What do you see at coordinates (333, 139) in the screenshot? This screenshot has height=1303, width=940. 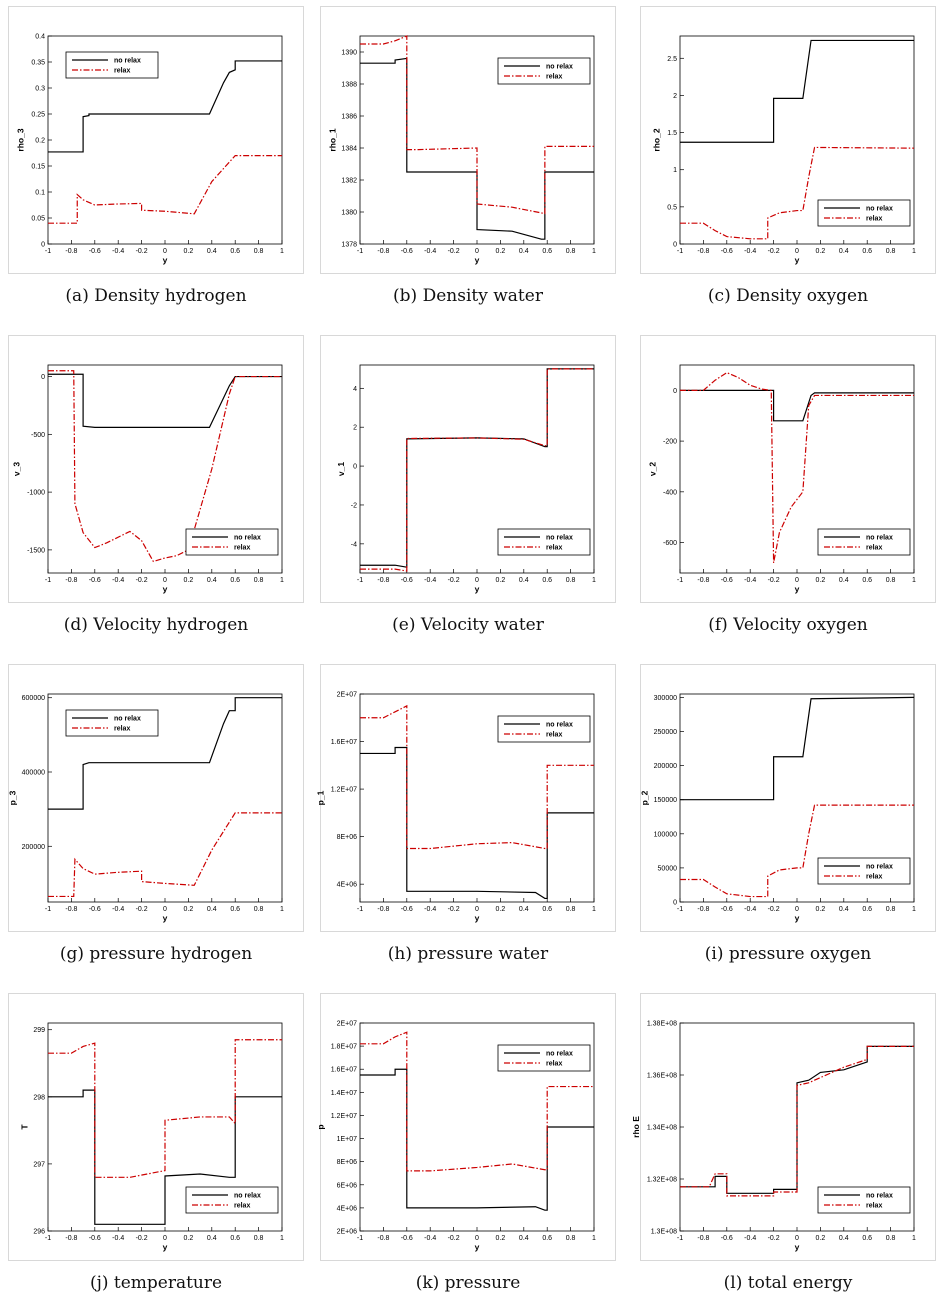 I see `y-axis-label: rho_1` at bounding box center [333, 139].